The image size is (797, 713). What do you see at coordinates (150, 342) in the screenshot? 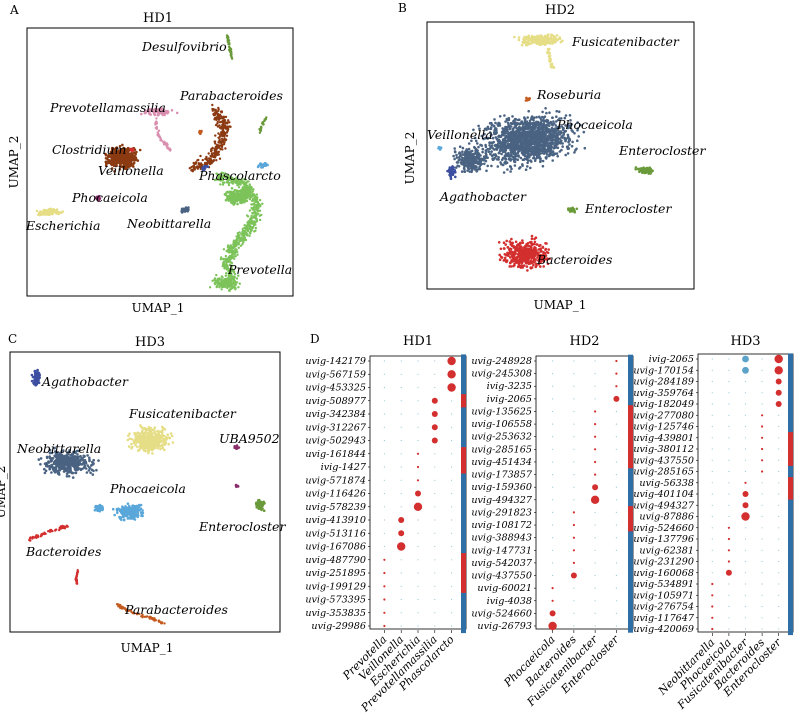
I see `panel-c-title: HD3` at bounding box center [150, 342].